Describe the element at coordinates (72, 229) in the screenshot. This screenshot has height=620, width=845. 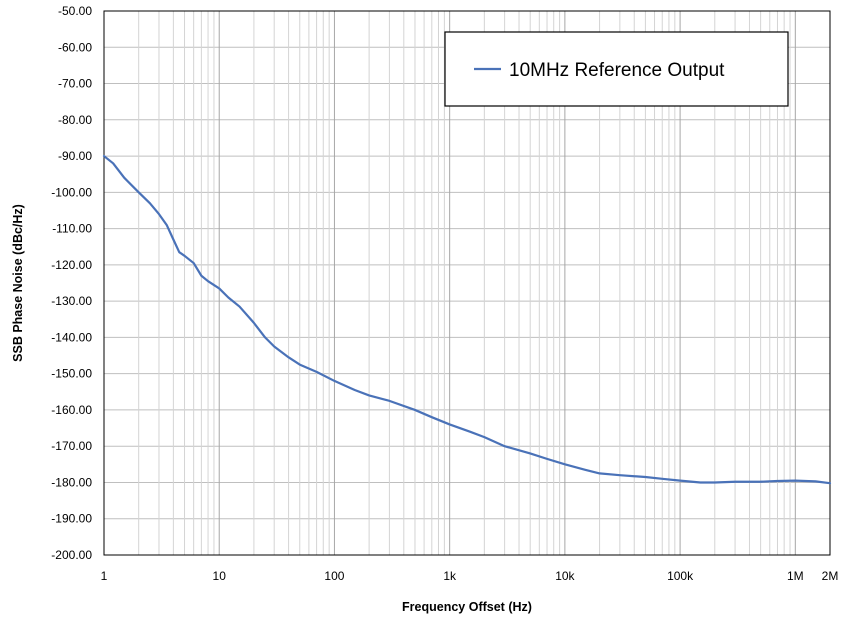
I see `y-tick-label: -110.00` at that location.